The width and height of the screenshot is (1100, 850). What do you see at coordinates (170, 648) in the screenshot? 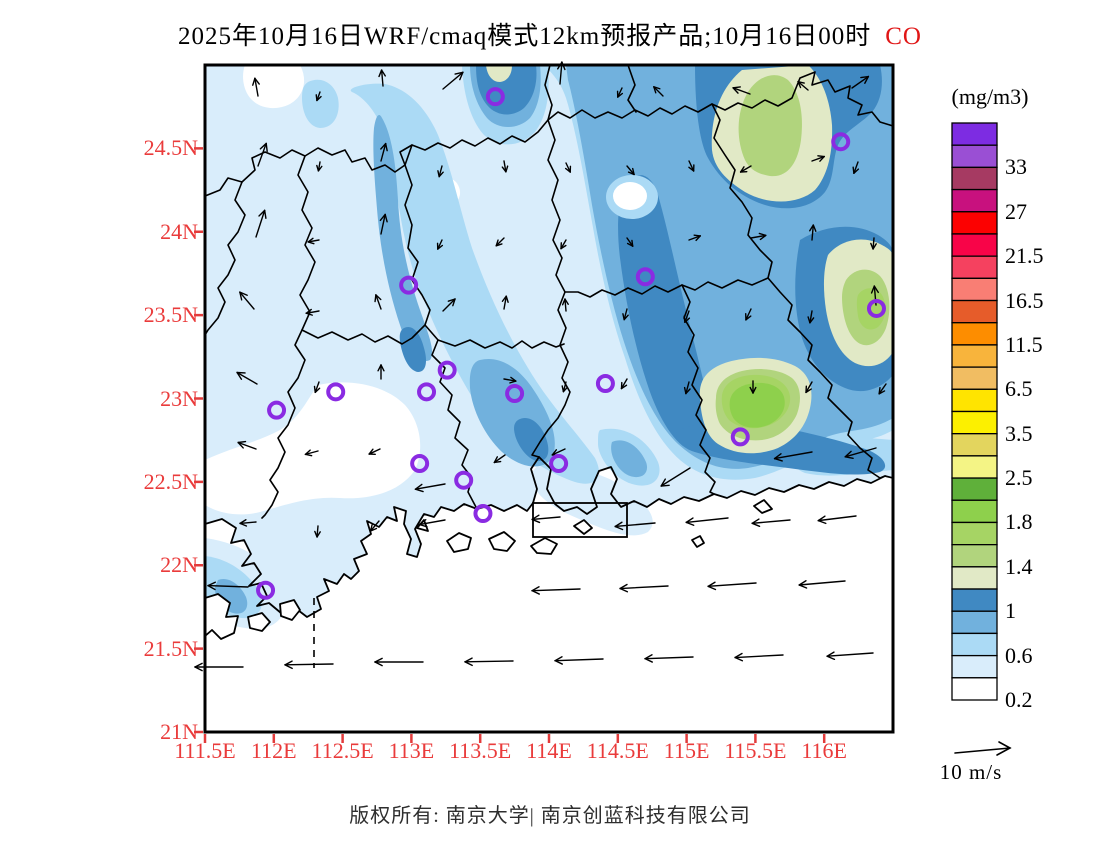
I see `lat-label-21.5N: 21.5N` at bounding box center [170, 648].